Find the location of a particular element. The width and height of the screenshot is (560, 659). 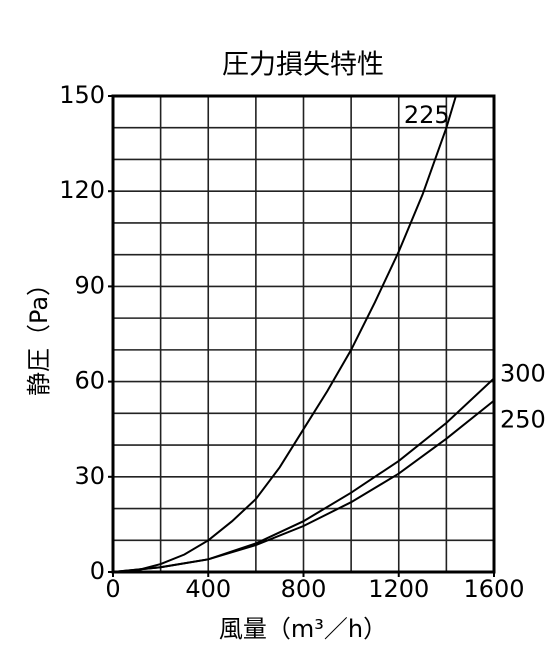

chart-title: 圧力損失特性 is located at coordinates (303, 65).